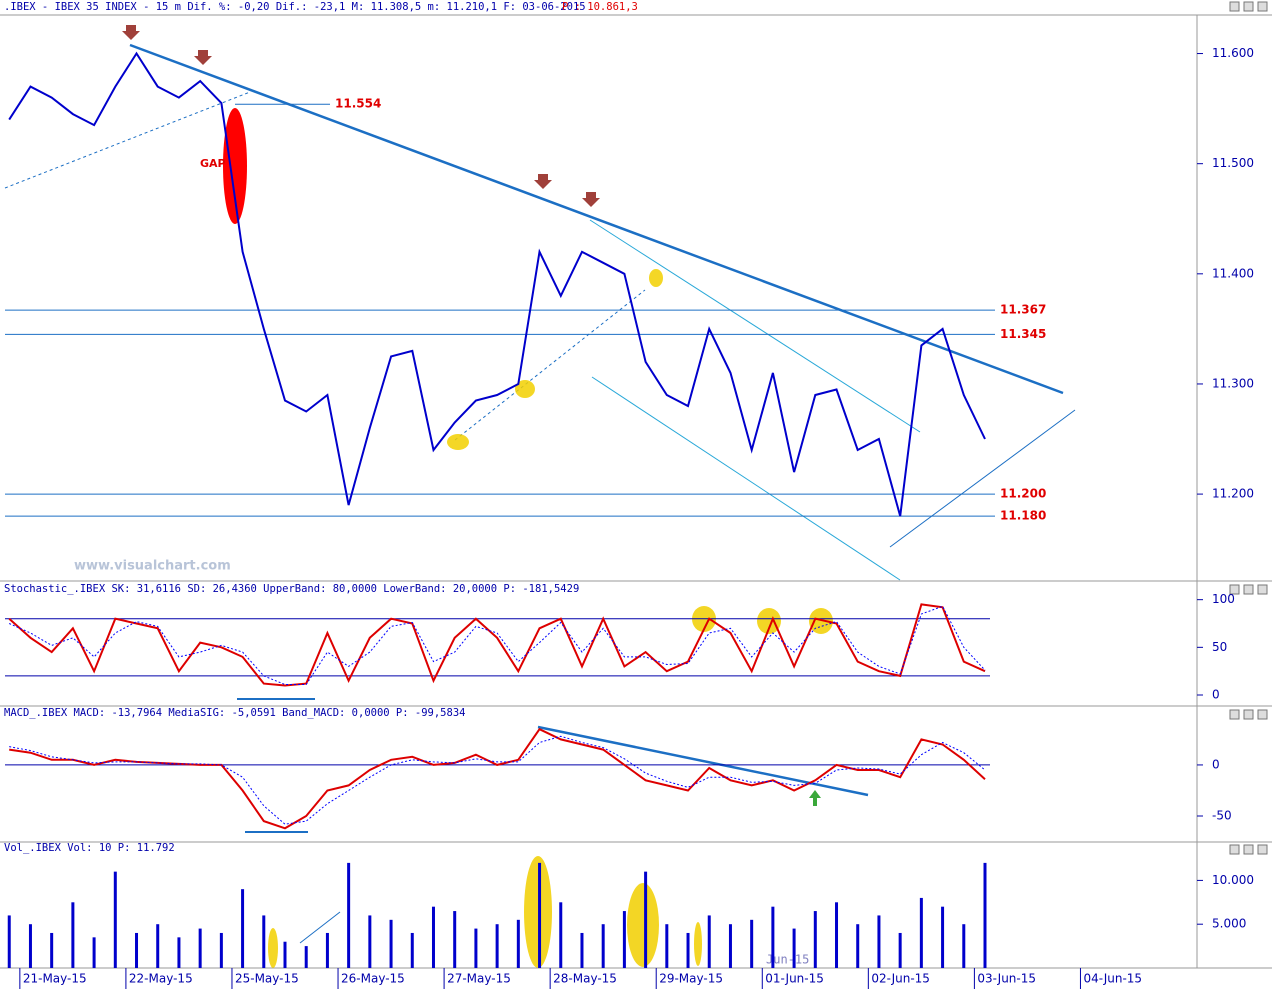 The height and width of the screenshot is (989, 1272). I want to click on y-tick-label: 11.400, so click(1233, 273).